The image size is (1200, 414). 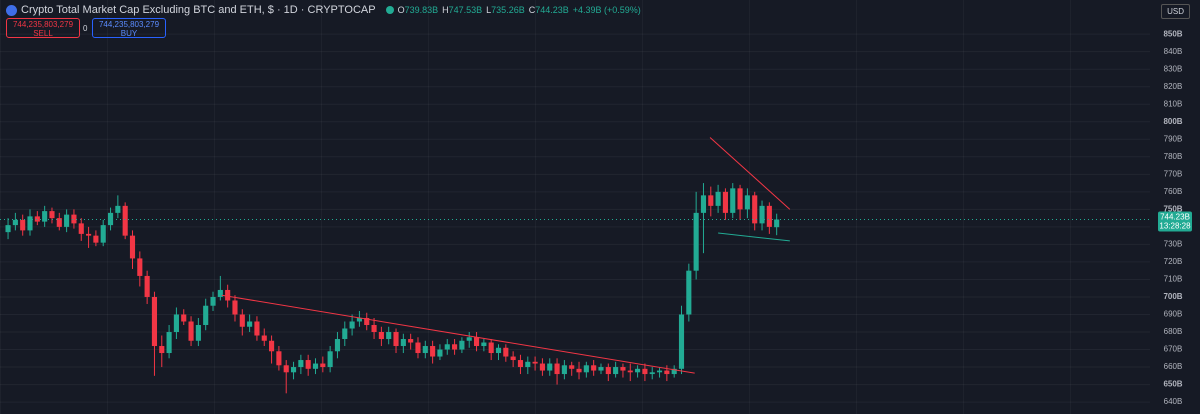 What do you see at coordinates (129, 24) in the screenshot?
I see `buy-price: 744,235,803,279` at bounding box center [129, 24].